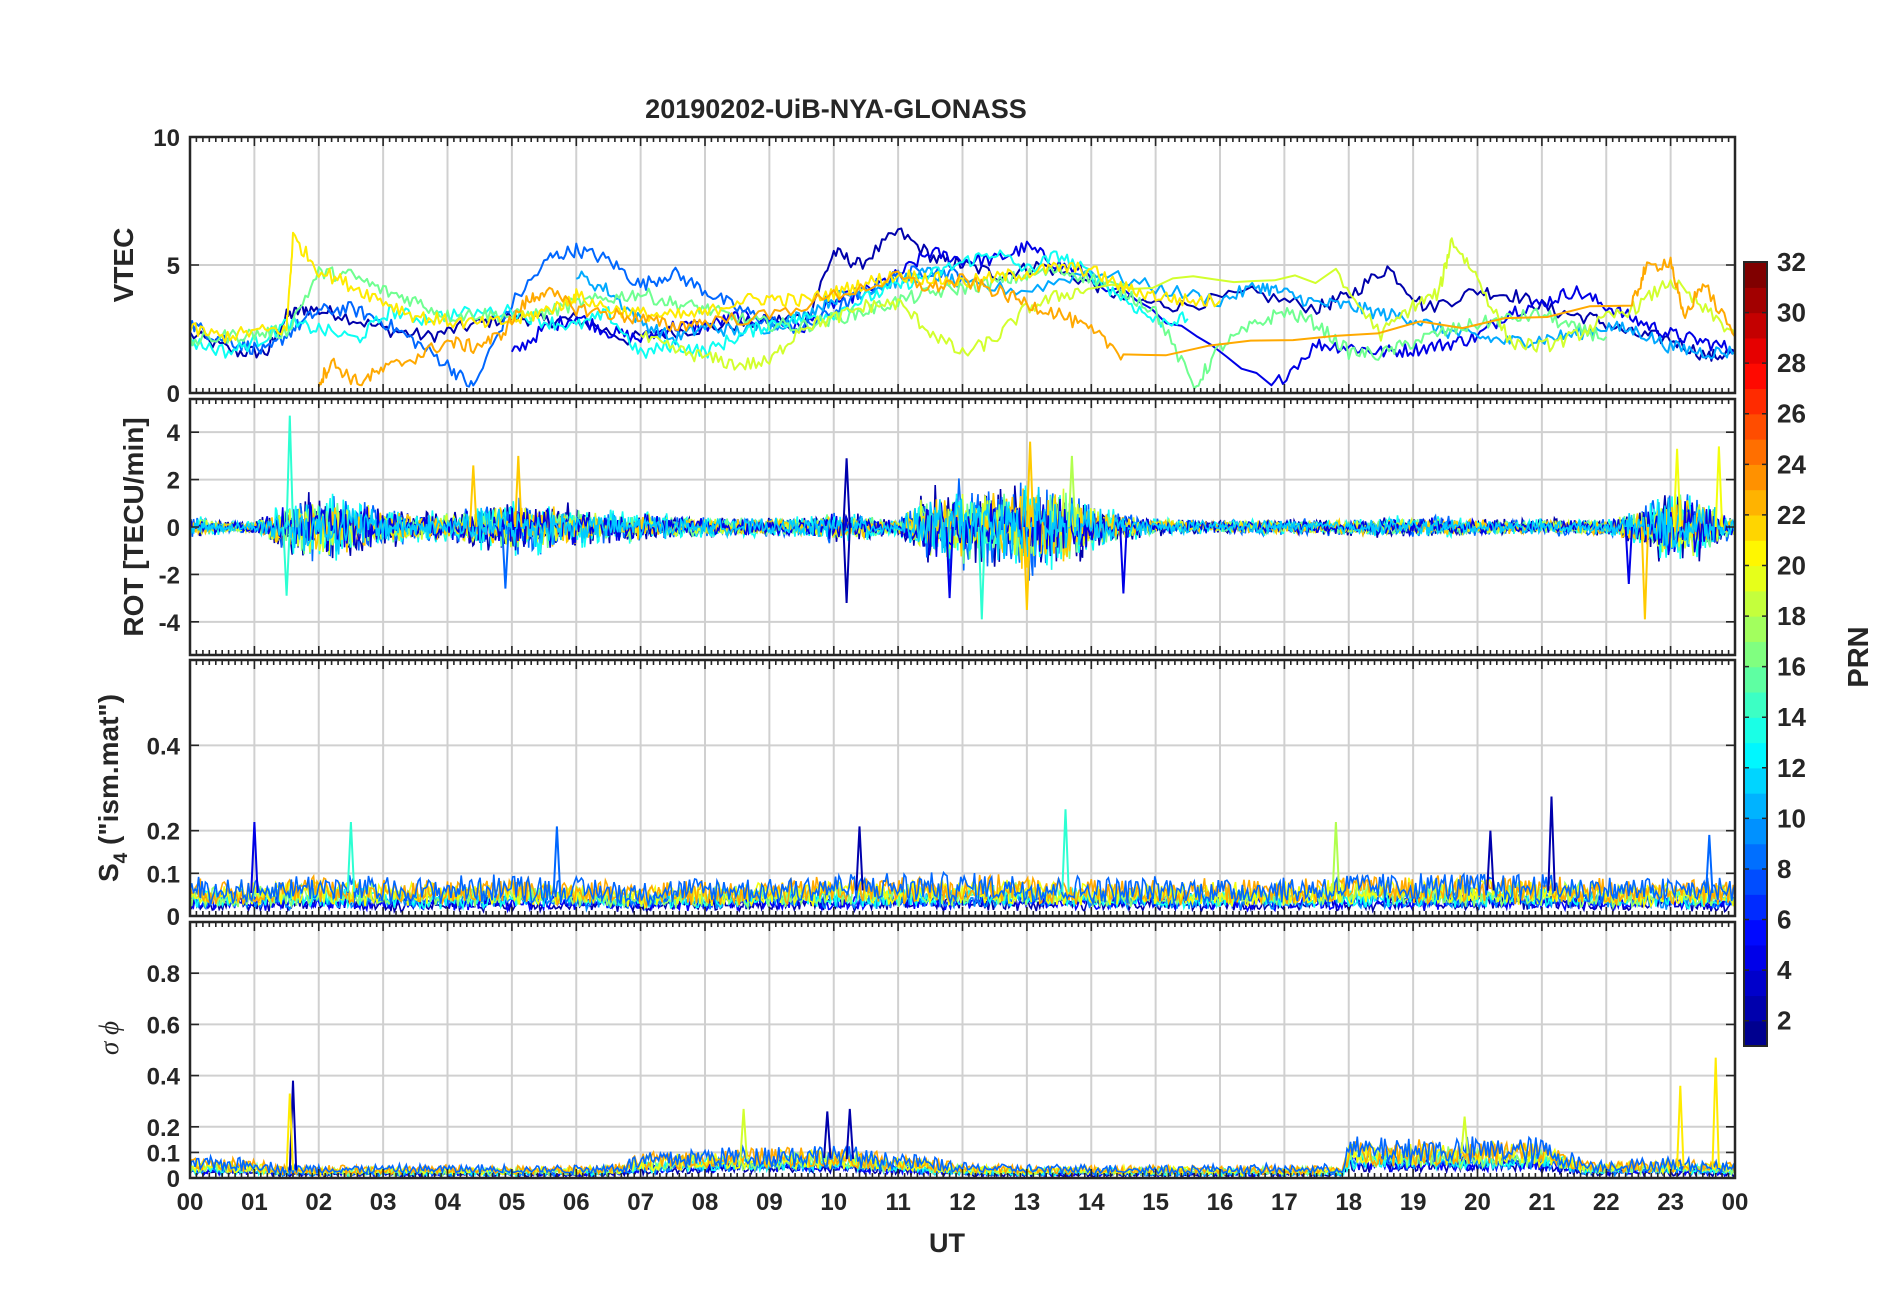 This screenshot has width=1902, height=1292. Describe the element at coordinates (640, 1202) in the screenshot. I see `x-tick-label: 07` at that location.